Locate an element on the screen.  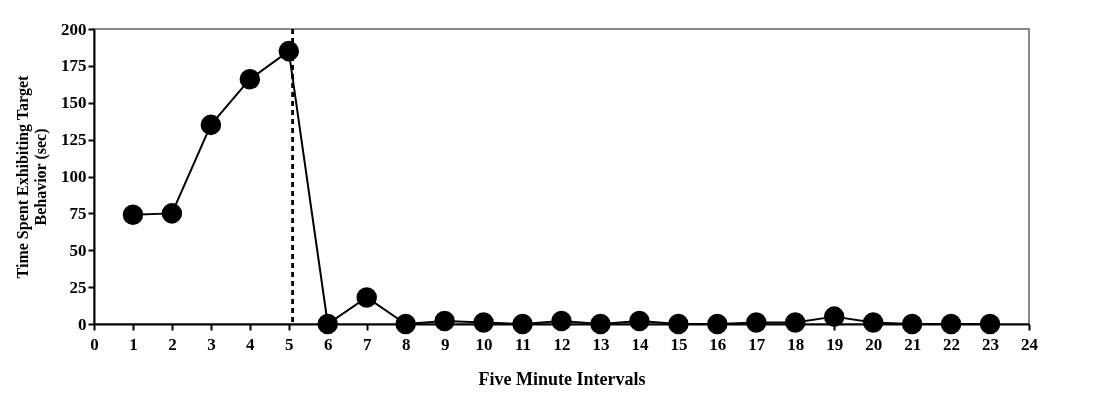
x-tick-label: 17 is located at coordinates (757, 344).